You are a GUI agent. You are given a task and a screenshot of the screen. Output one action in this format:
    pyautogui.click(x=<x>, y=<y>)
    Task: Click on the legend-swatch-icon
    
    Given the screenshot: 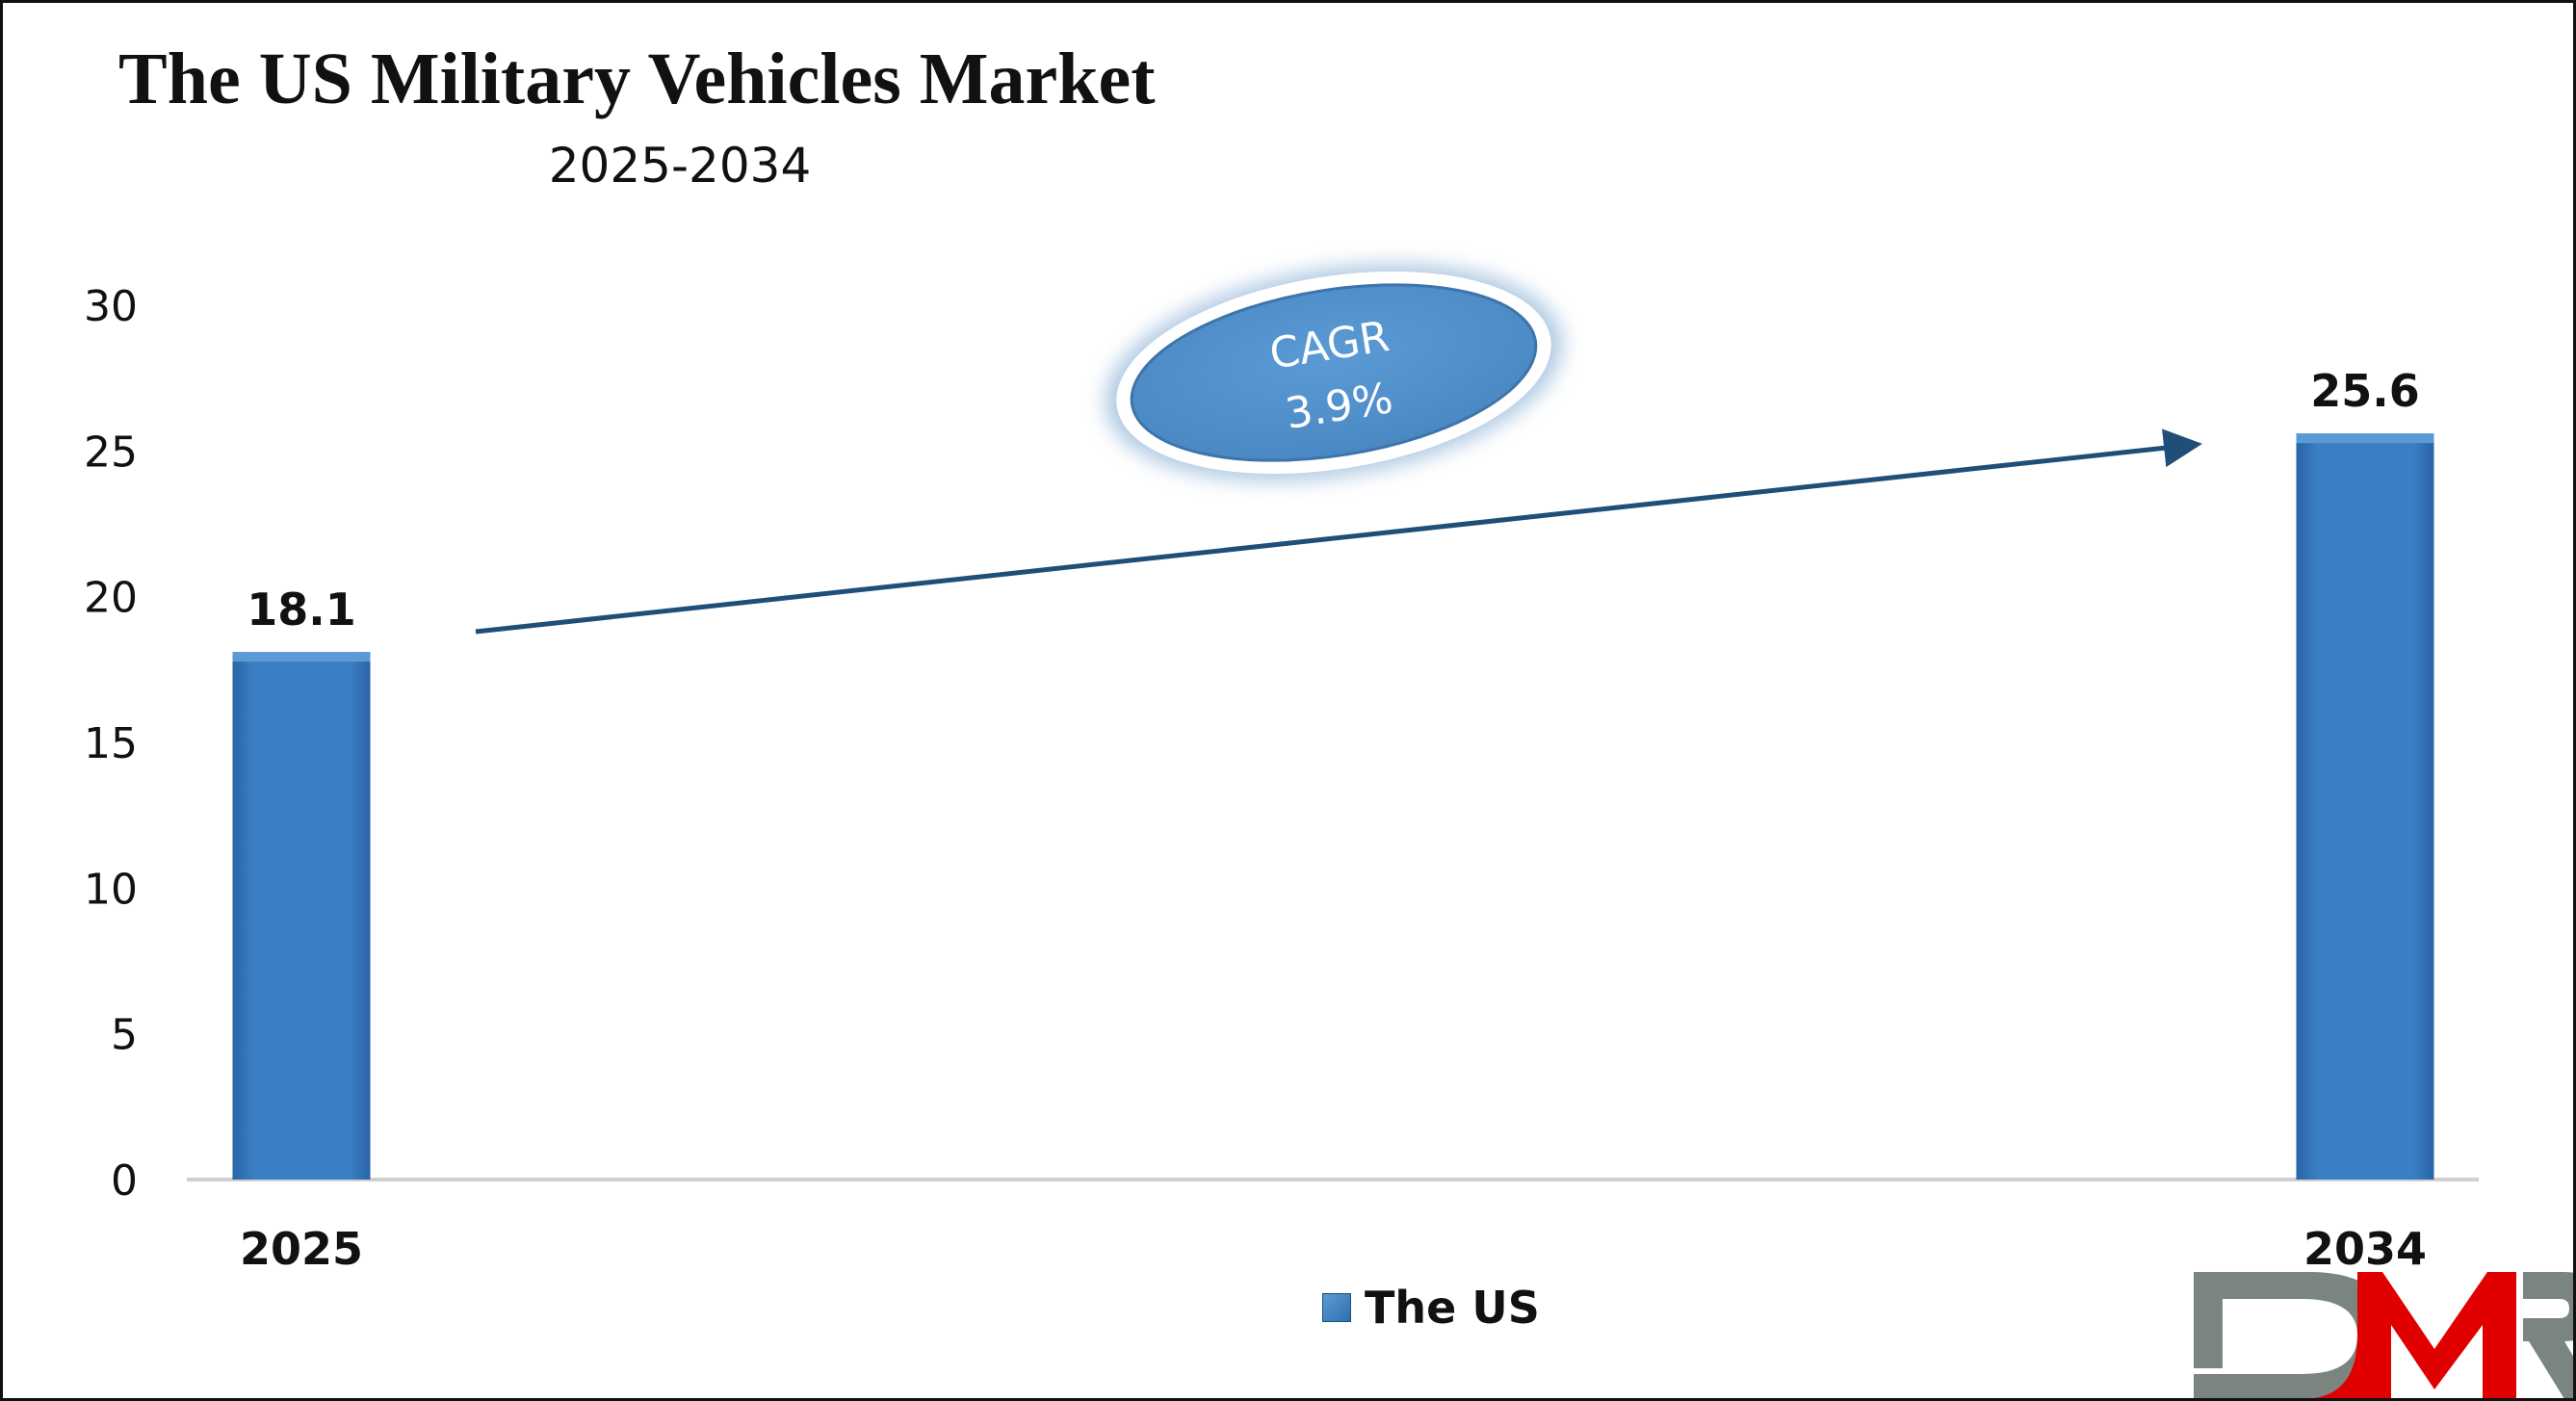 What is the action you would take?
    pyautogui.click(x=1336, y=1307)
    